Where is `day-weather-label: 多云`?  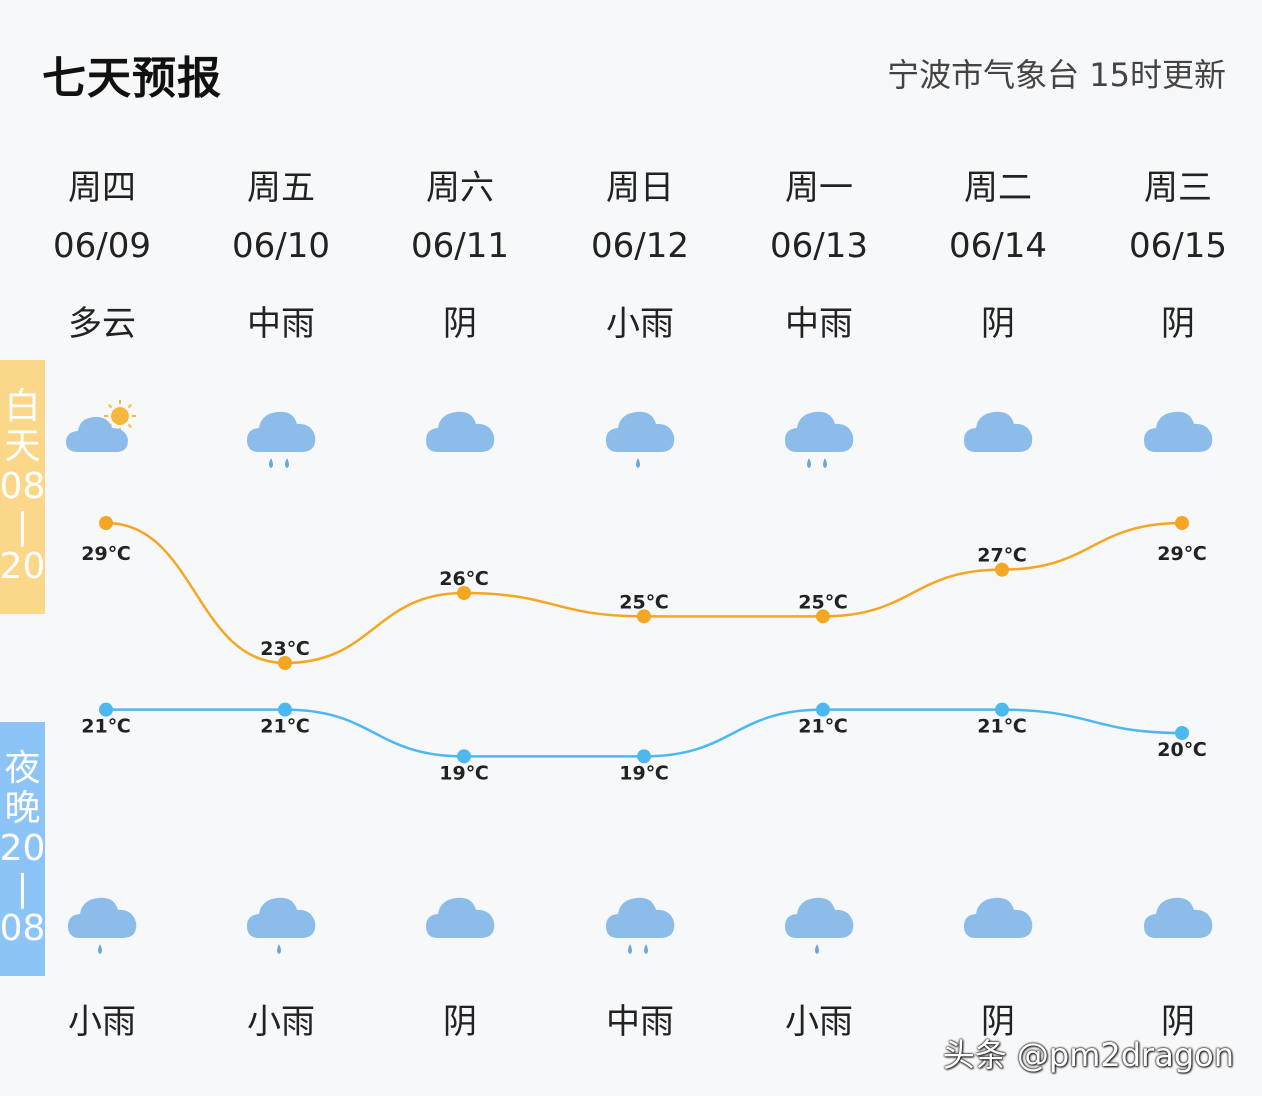 day-weather-label: 多云 is located at coordinates (102, 324).